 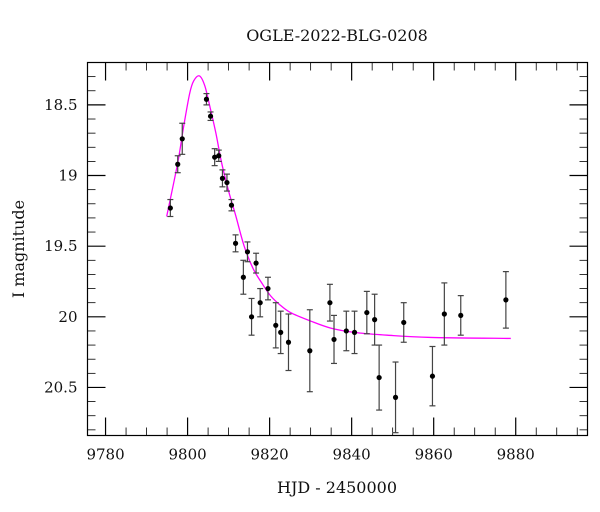 What do you see at coordinates (60, 387) in the screenshot?
I see `y-tick-label: 20.5` at bounding box center [60, 387].